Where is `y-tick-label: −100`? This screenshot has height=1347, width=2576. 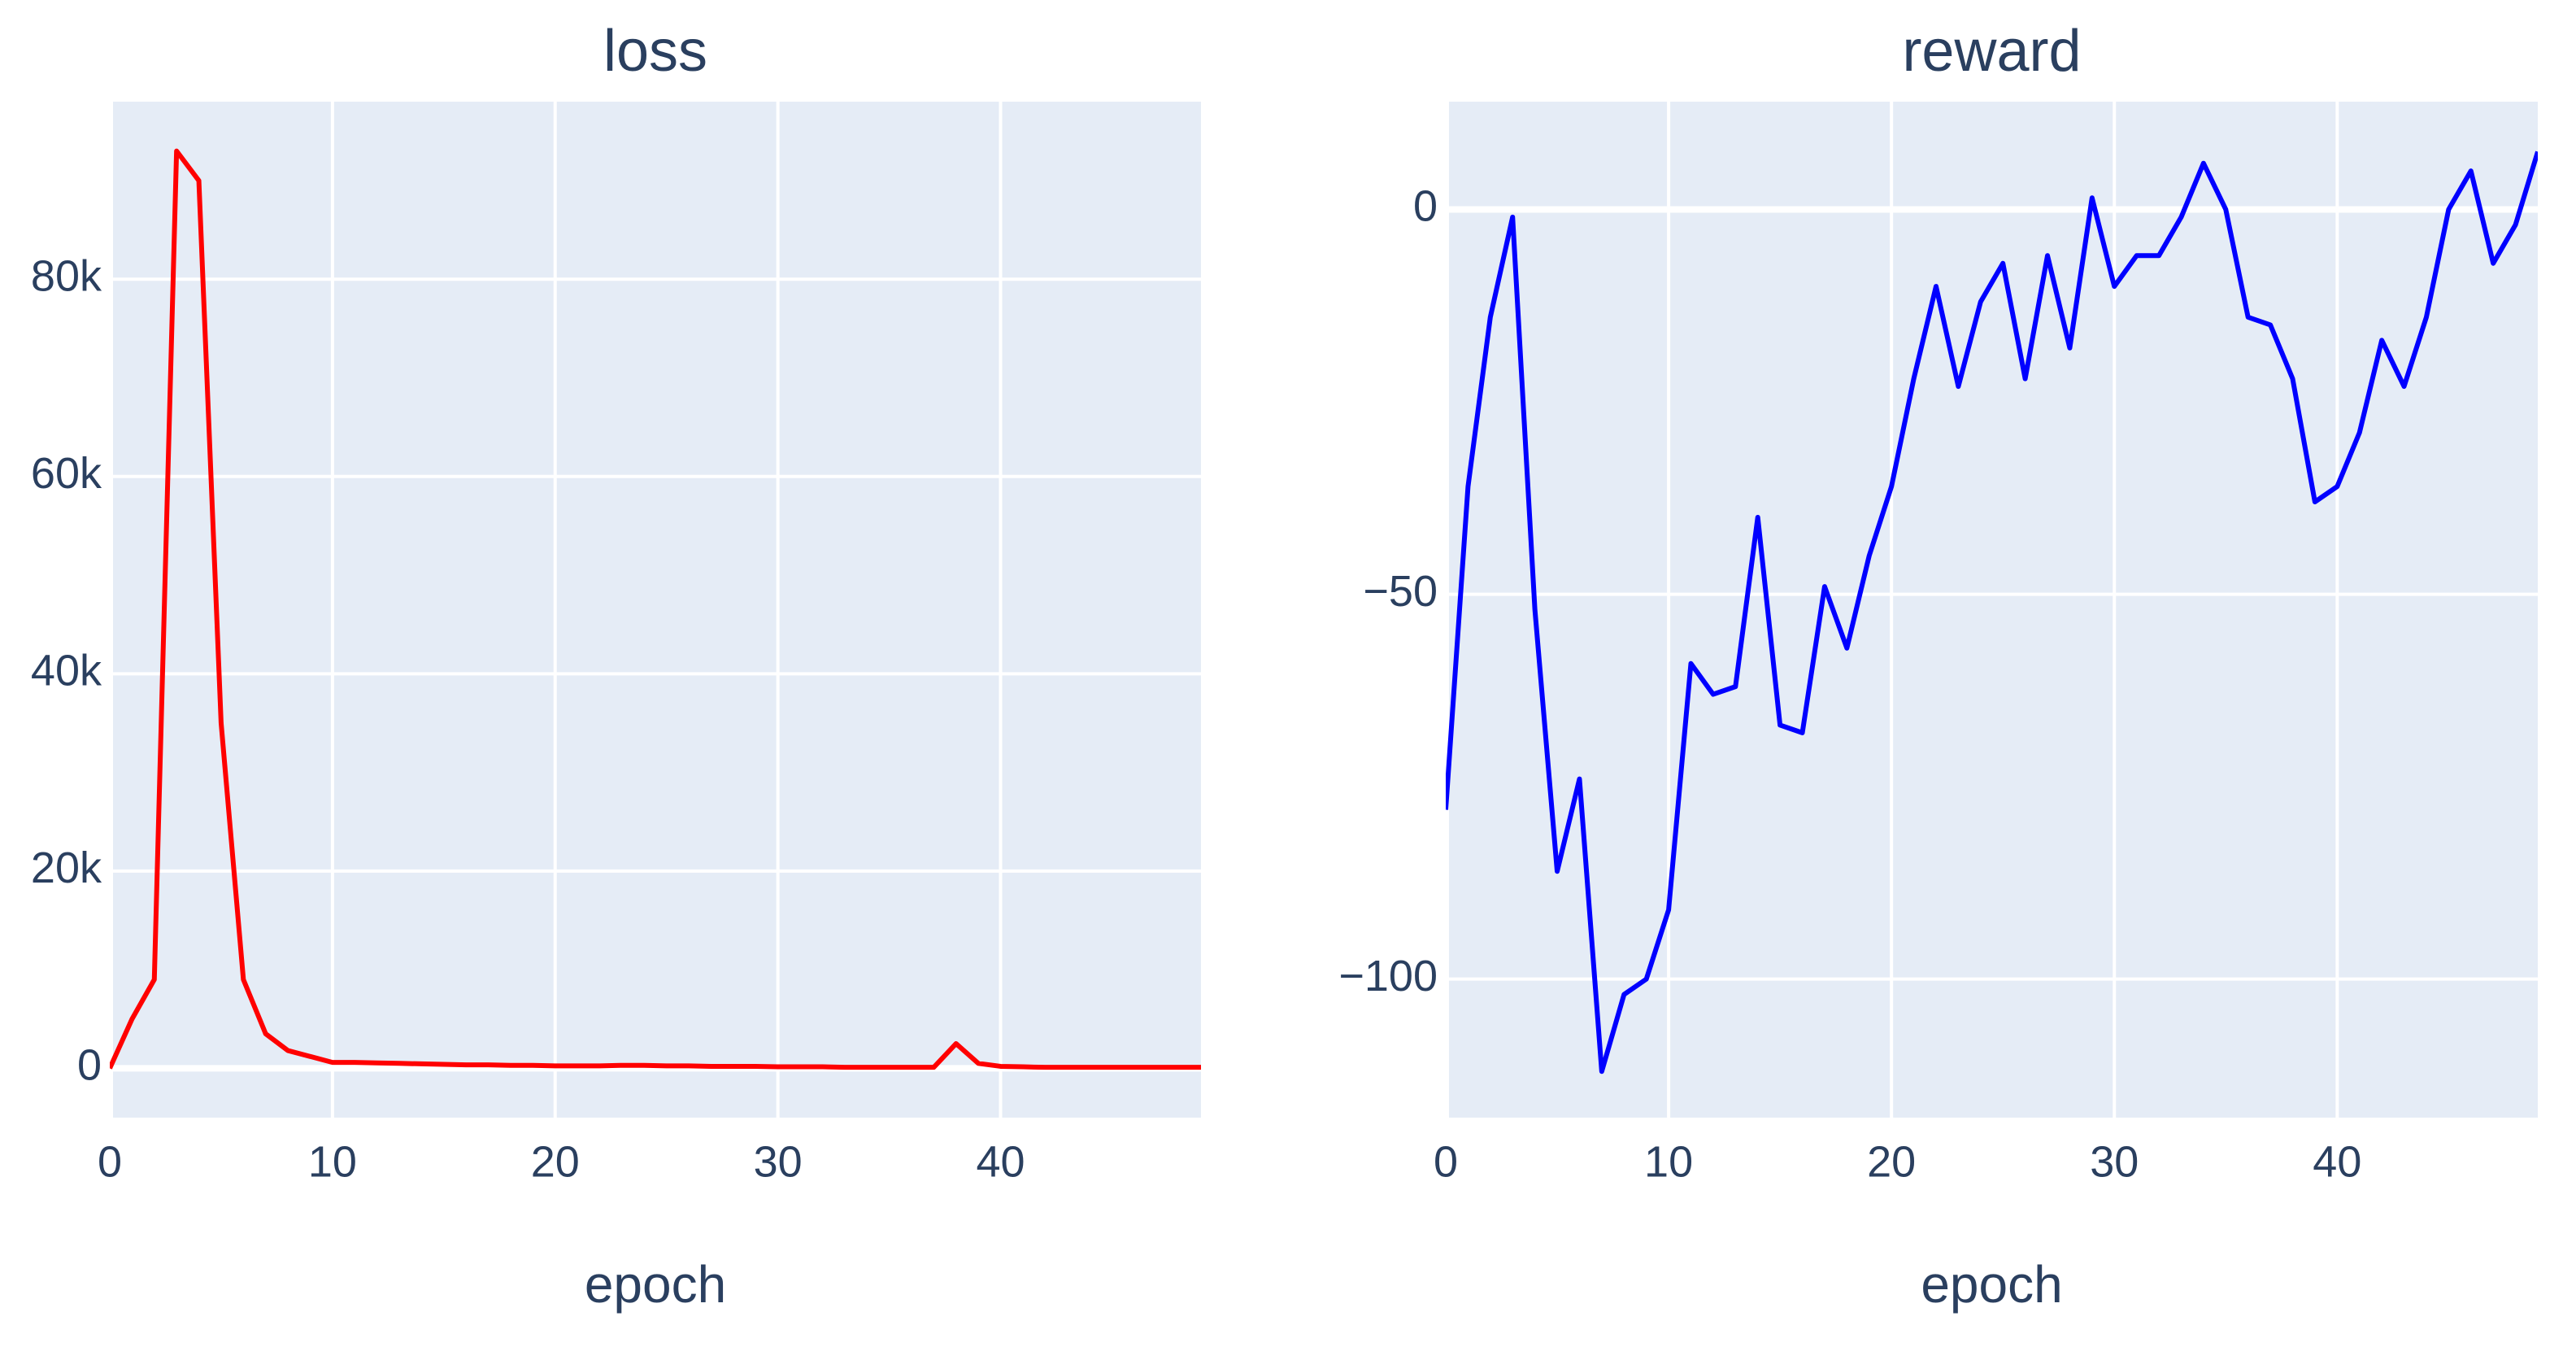 y-tick-label: −100 is located at coordinates (1388, 976).